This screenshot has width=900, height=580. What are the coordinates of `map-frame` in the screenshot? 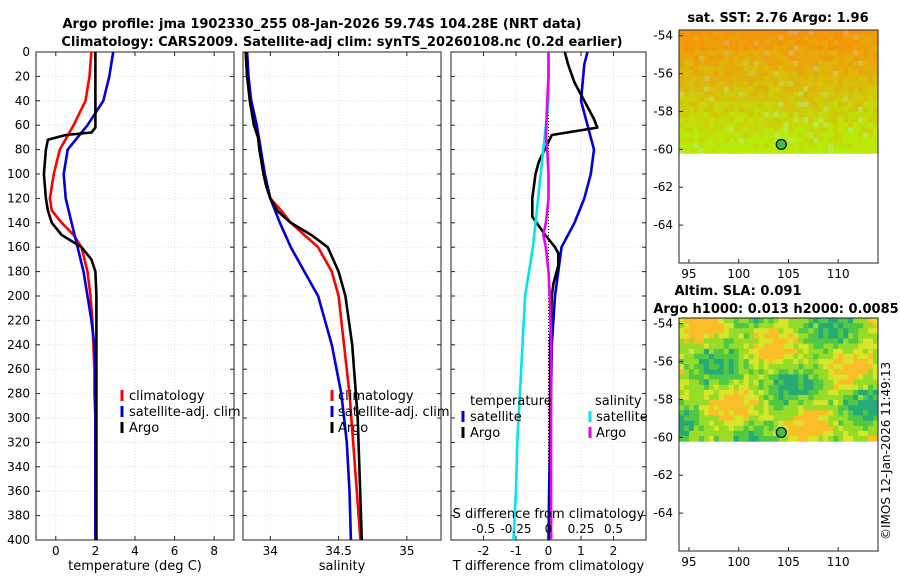 It's located at (778, 146).